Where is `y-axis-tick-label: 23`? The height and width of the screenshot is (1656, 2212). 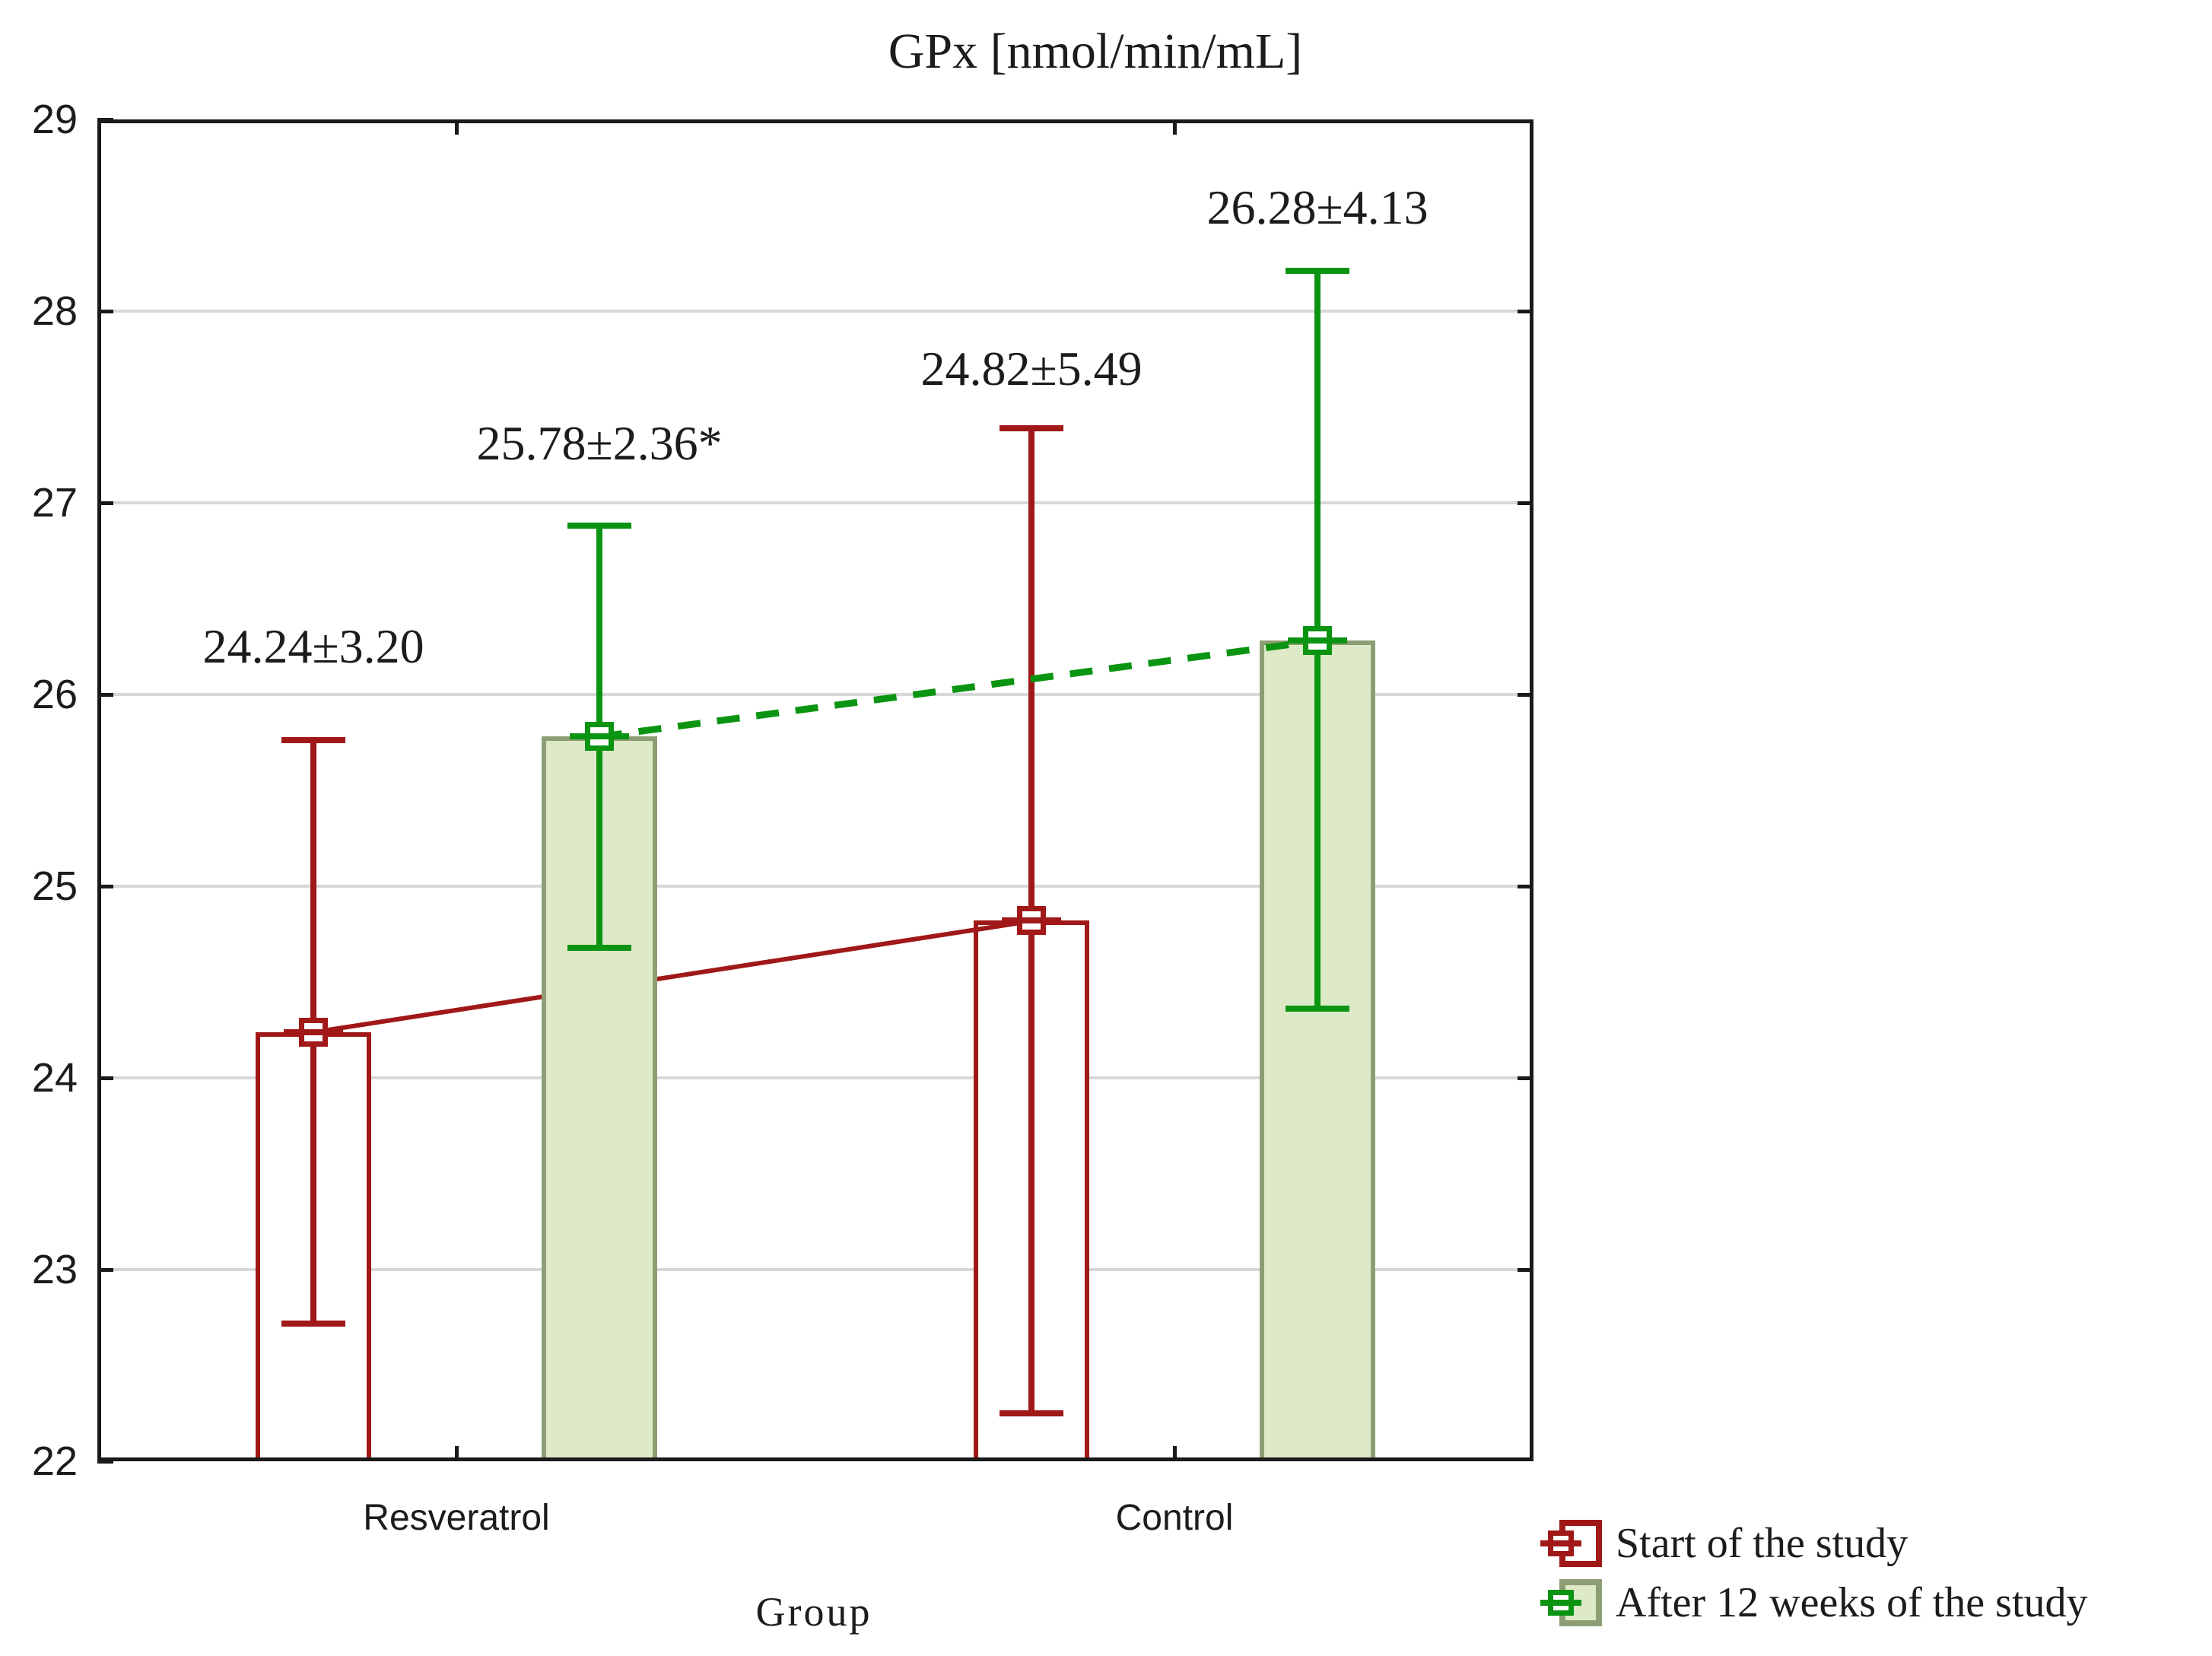
y-axis-tick-label: 23 is located at coordinates (54, 1269).